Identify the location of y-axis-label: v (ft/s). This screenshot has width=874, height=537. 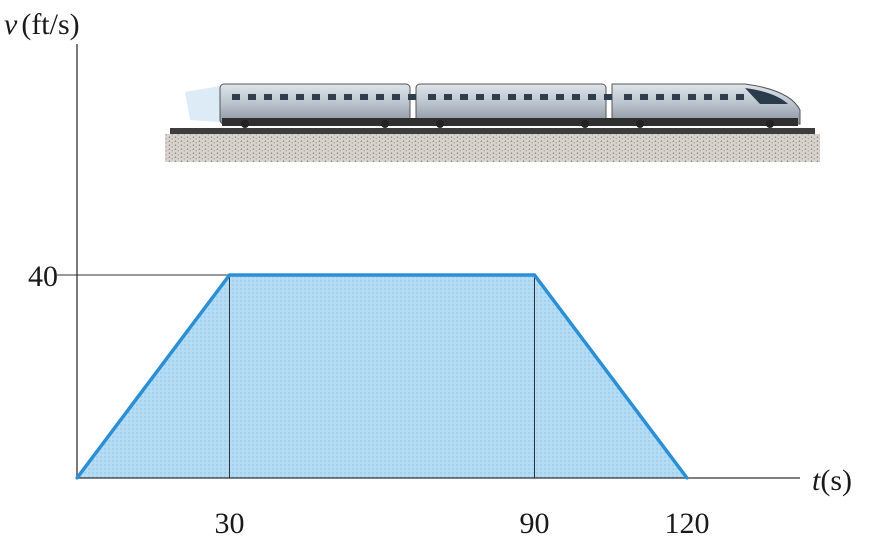
(42, 24).